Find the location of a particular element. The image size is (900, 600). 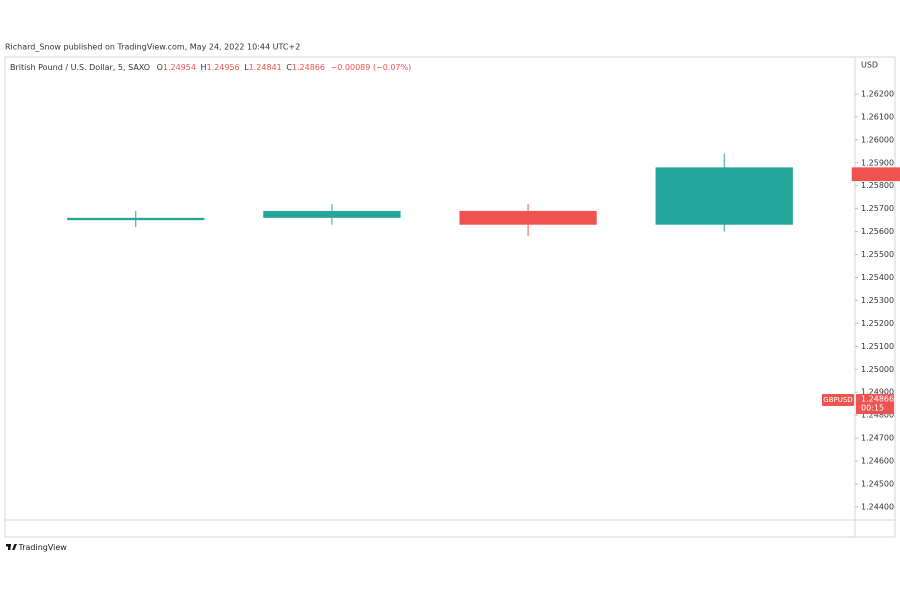

y-tick-label: 1.24500 is located at coordinates (877, 483).